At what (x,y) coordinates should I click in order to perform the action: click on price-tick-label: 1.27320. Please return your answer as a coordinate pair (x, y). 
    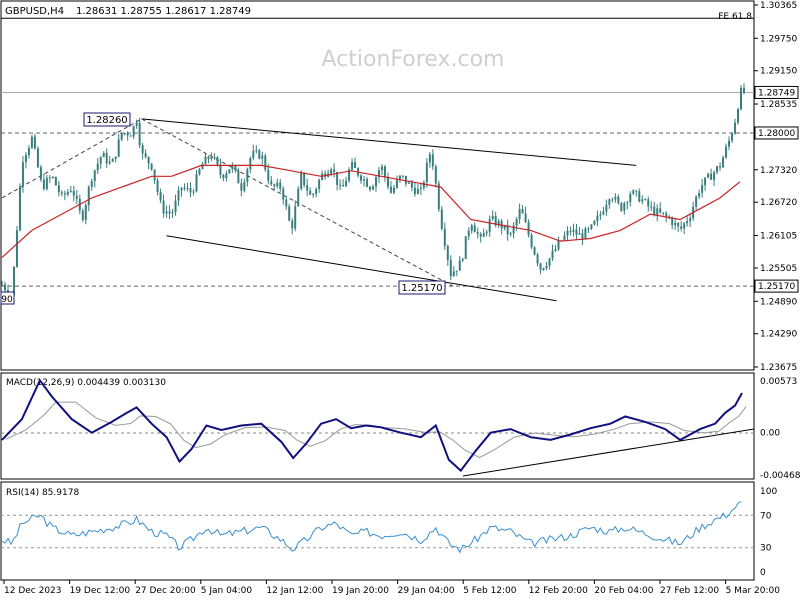
    Looking at the image, I should click on (778, 171).